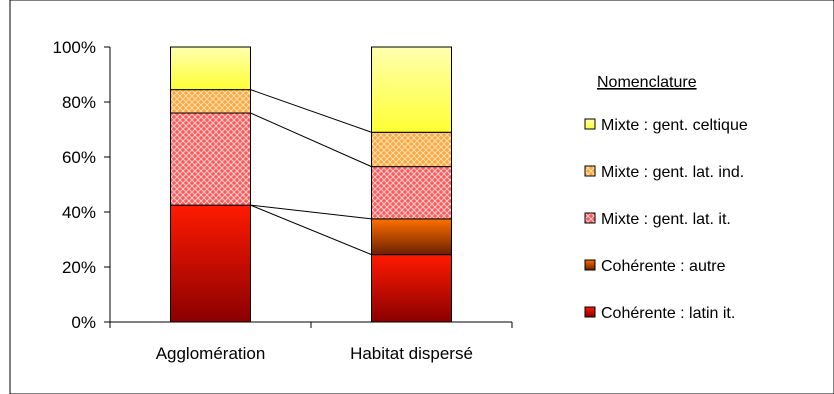 Image resolution: width=834 pixels, height=394 pixels. What do you see at coordinates (83, 322) in the screenshot?
I see `y-tick-label: 0%` at bounding box center [83, 322].